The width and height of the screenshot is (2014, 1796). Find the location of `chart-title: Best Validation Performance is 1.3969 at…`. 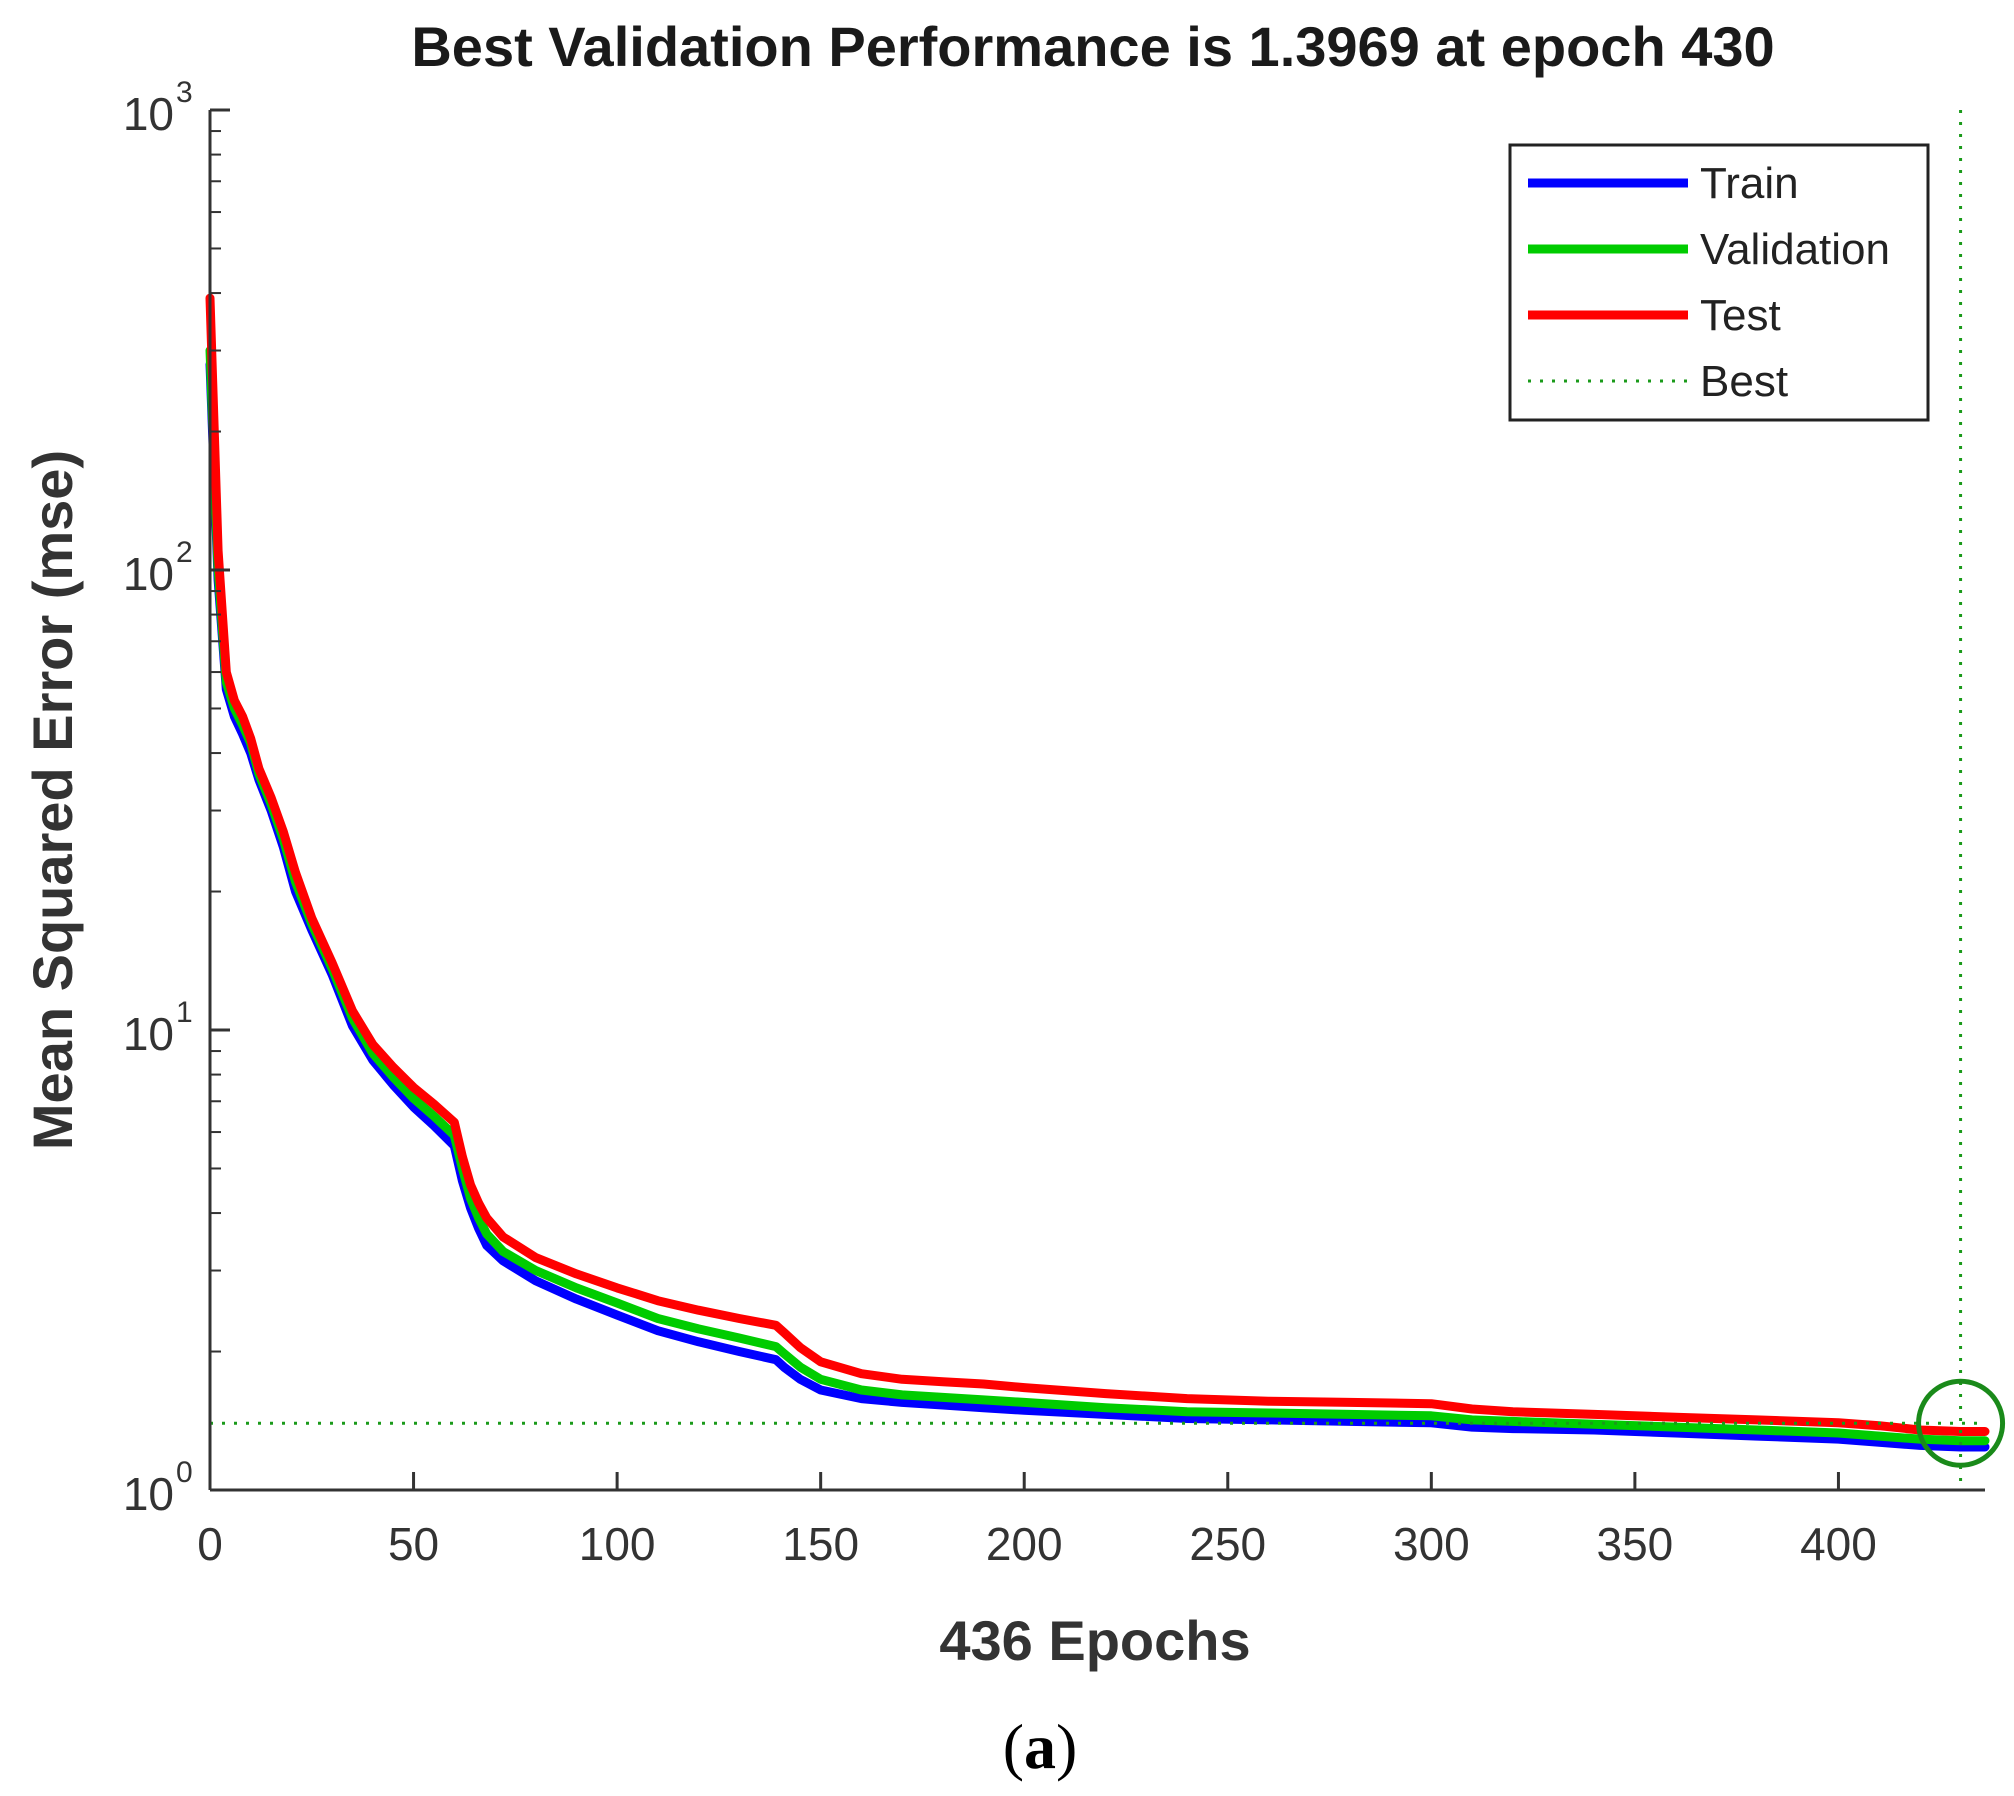

chart-title: Best Validation Performance is 1.3969 at… is located at coordinates (1092, 46).